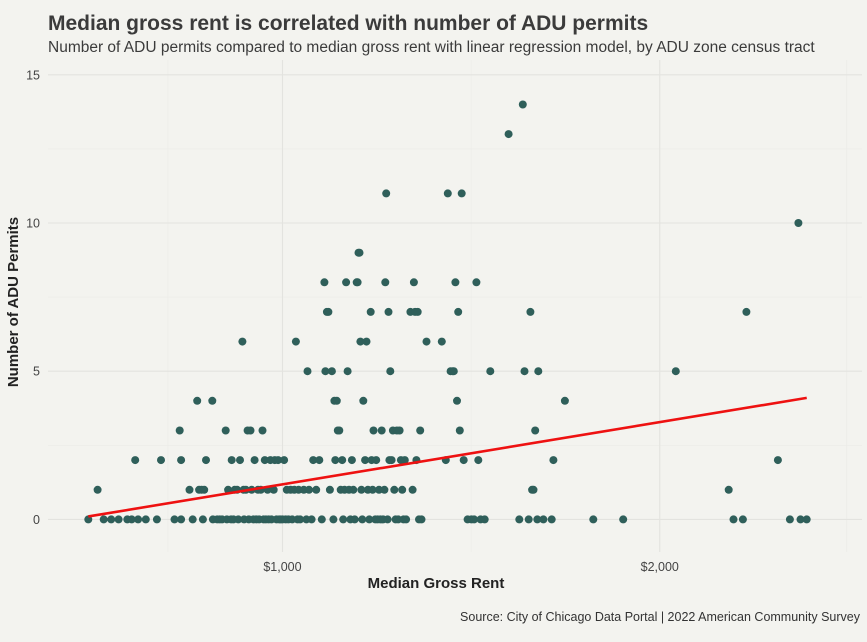  I want to click on y-tick-labels: 0 5 10 15, so click(33, 297).